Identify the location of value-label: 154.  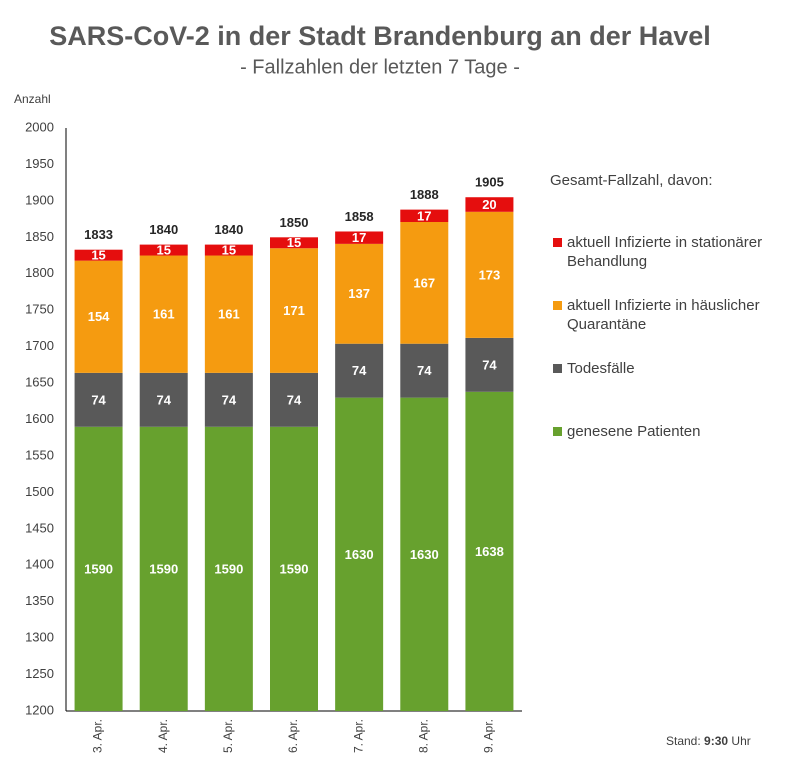
(99, 316).